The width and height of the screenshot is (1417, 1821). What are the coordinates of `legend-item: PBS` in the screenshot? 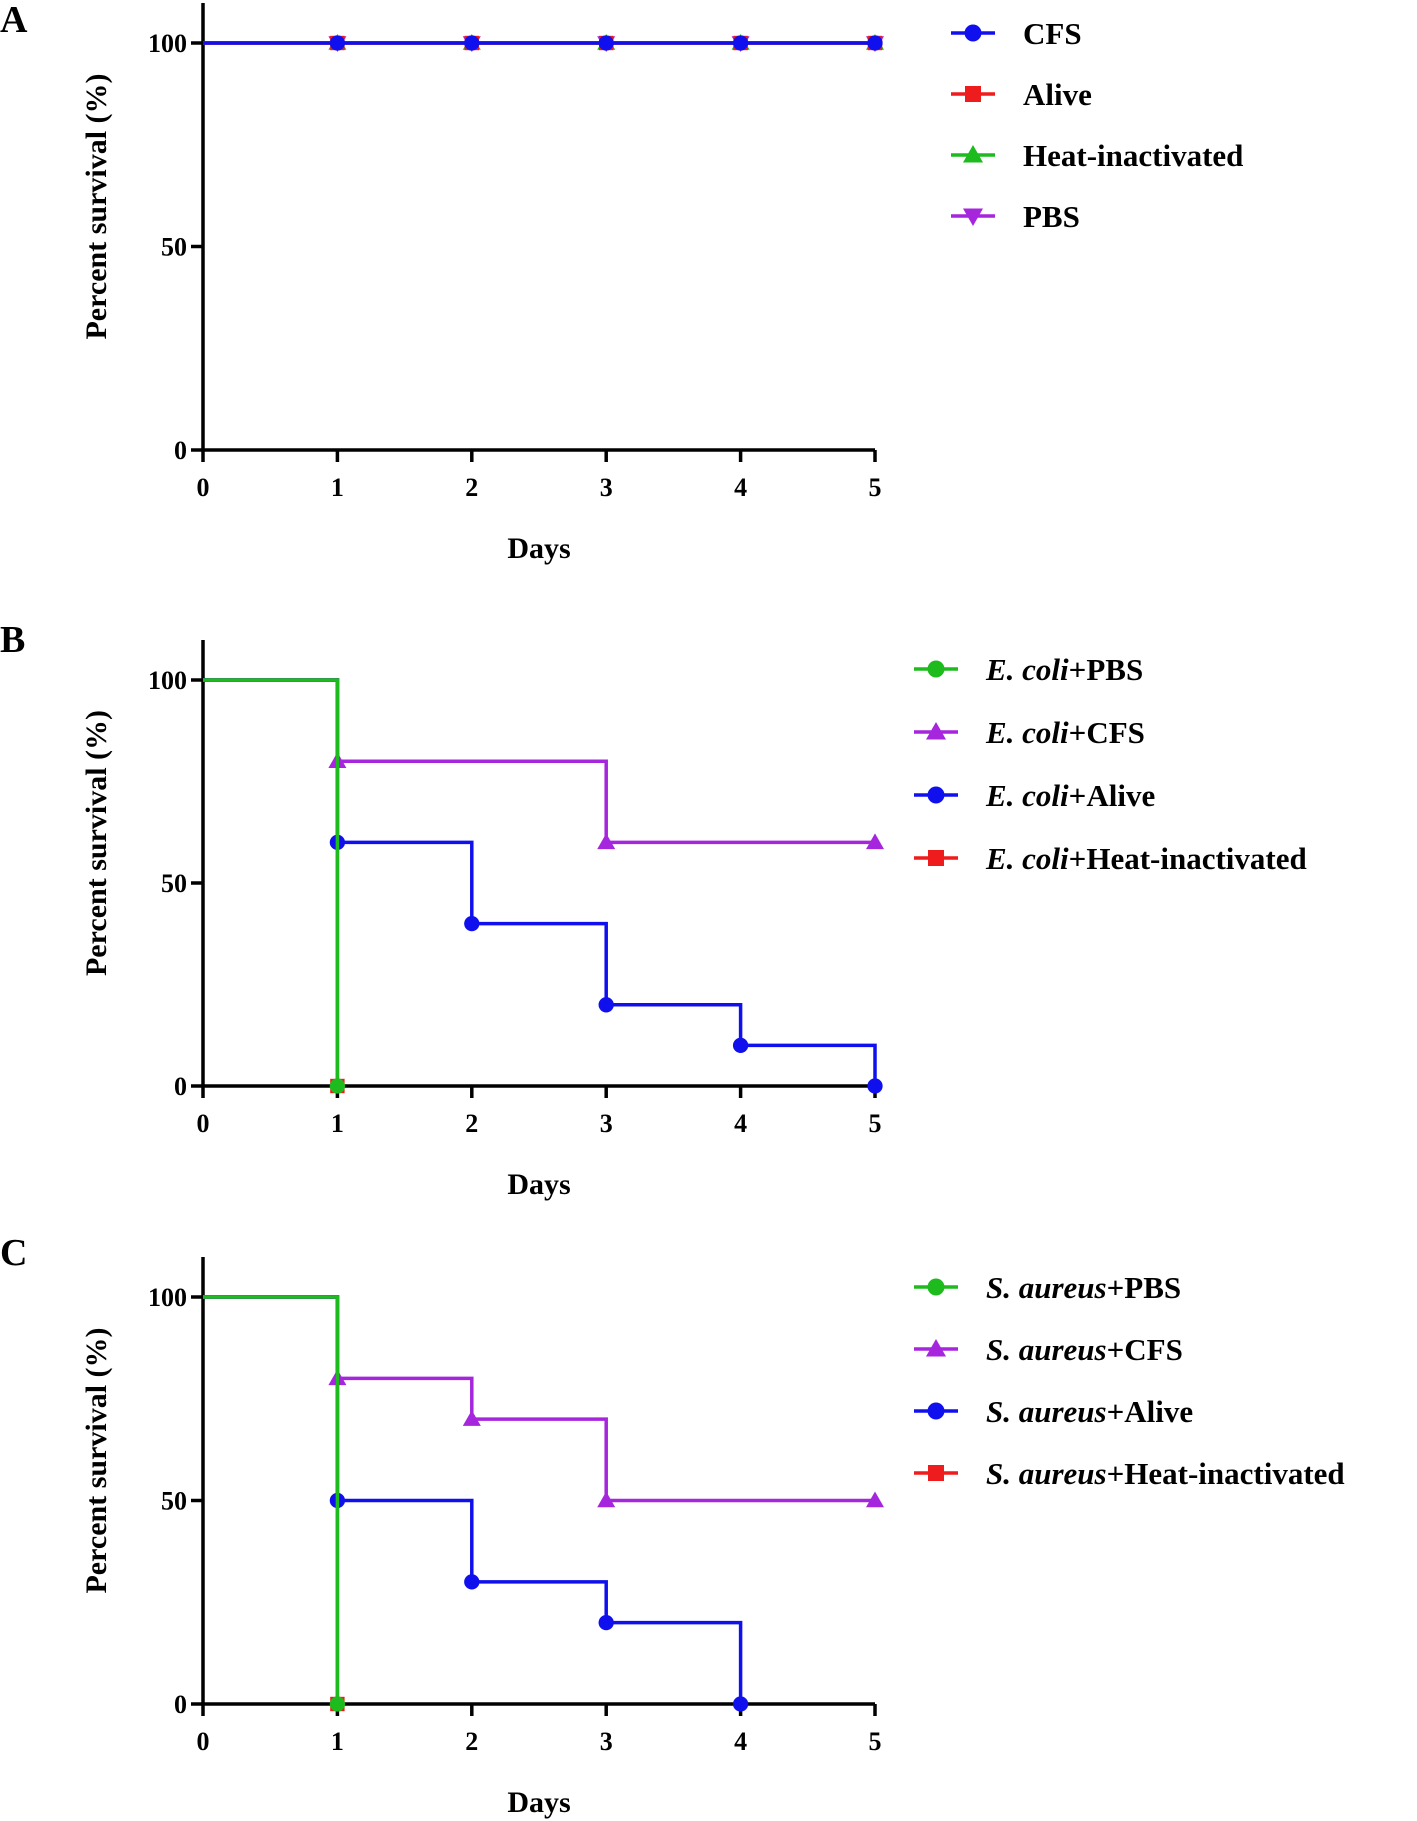 It's located at (1015, 216).